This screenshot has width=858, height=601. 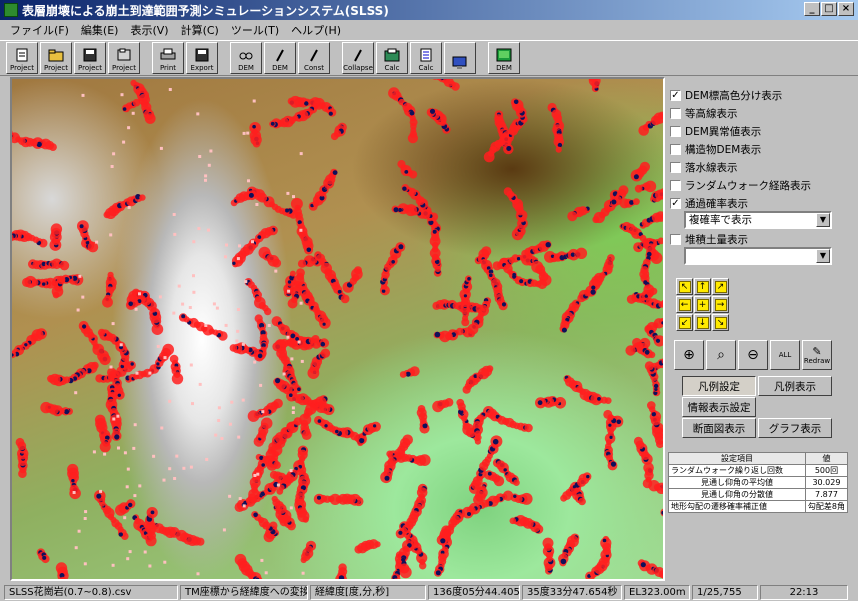 What do you see at coordinates (255, 30) in the screenshot?
I see `menu-tools: ツール(T)` at bounding box center [255, 30].